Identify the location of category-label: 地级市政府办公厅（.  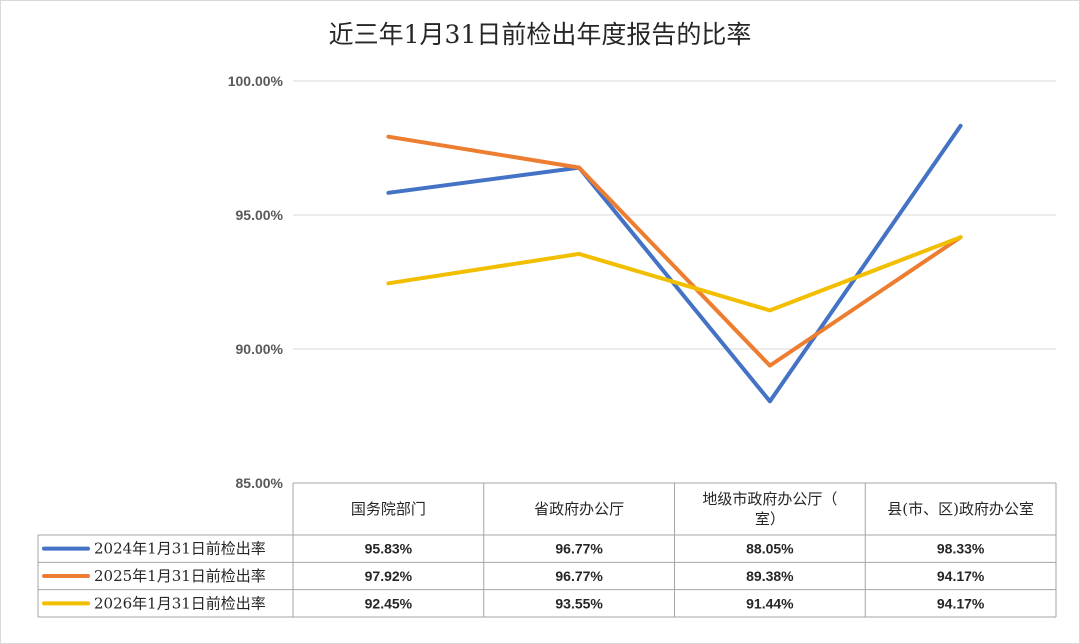
(769, 499).